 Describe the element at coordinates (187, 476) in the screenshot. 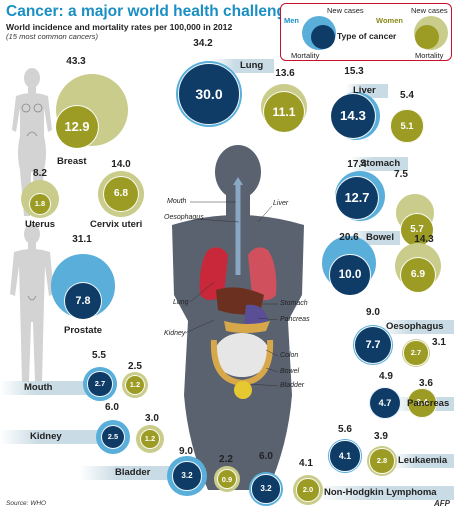

I see `bubble-bladder-men-mortality: 3.2` at that location.